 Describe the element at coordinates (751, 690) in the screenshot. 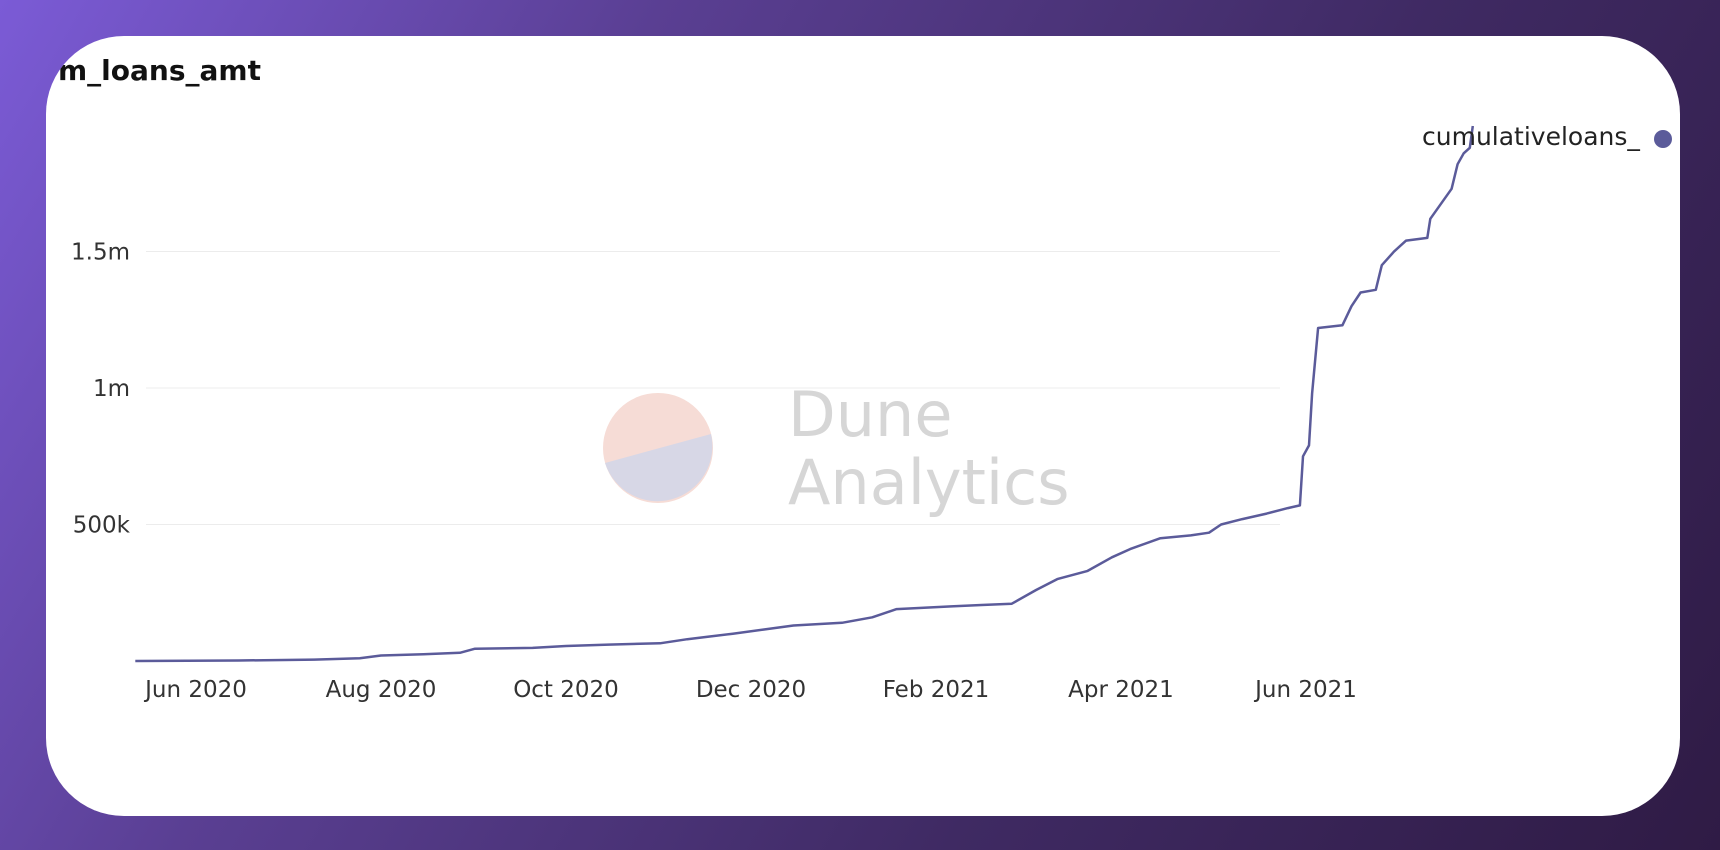

I see `x-tick-label: Dec 2020` at that location.